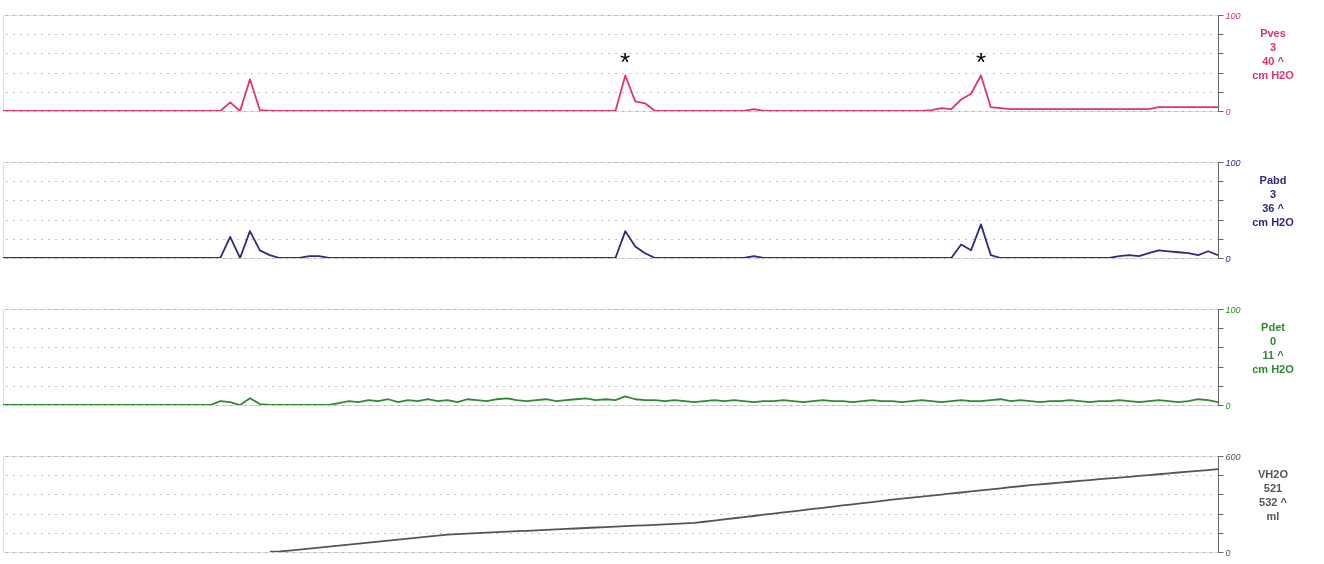  What do you see at coordinates (1233, 456) in the screenshot?
I see `y-tick-label: 600` at bounding box center [1233, 456].